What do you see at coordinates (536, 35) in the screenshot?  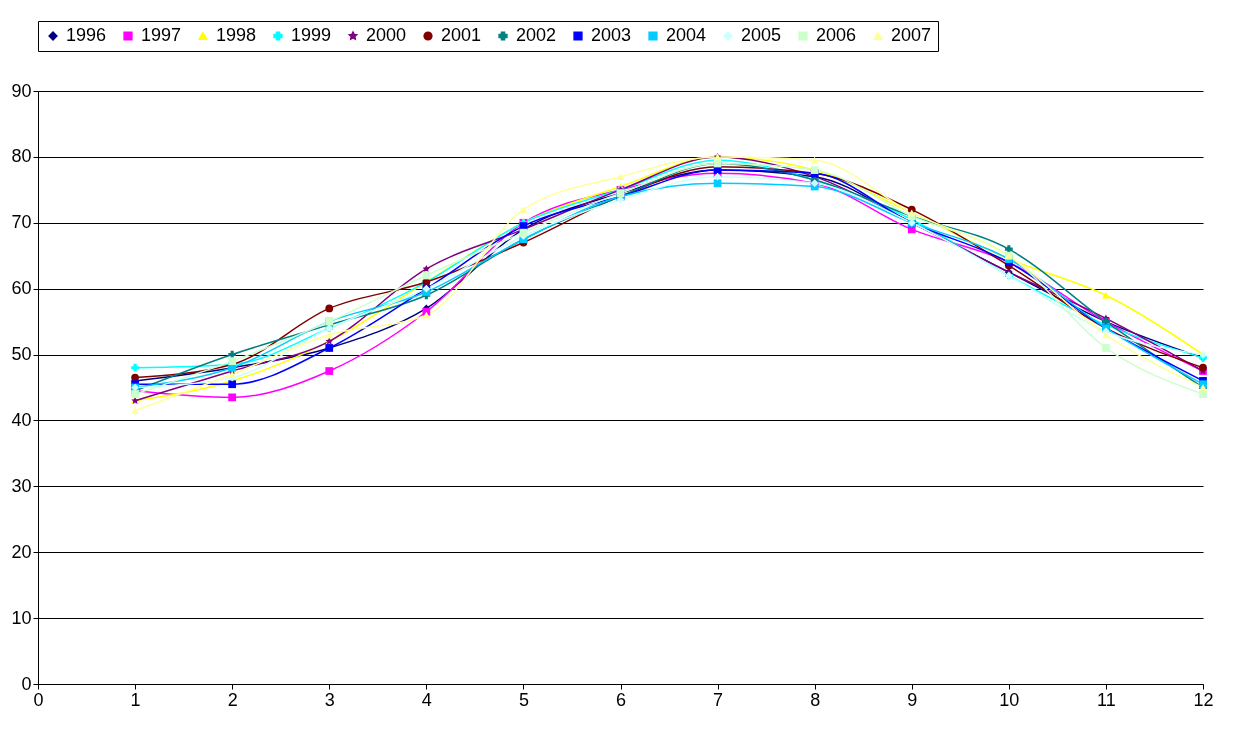 I see `legend-label: 2002` at bounding box center [536, 35].